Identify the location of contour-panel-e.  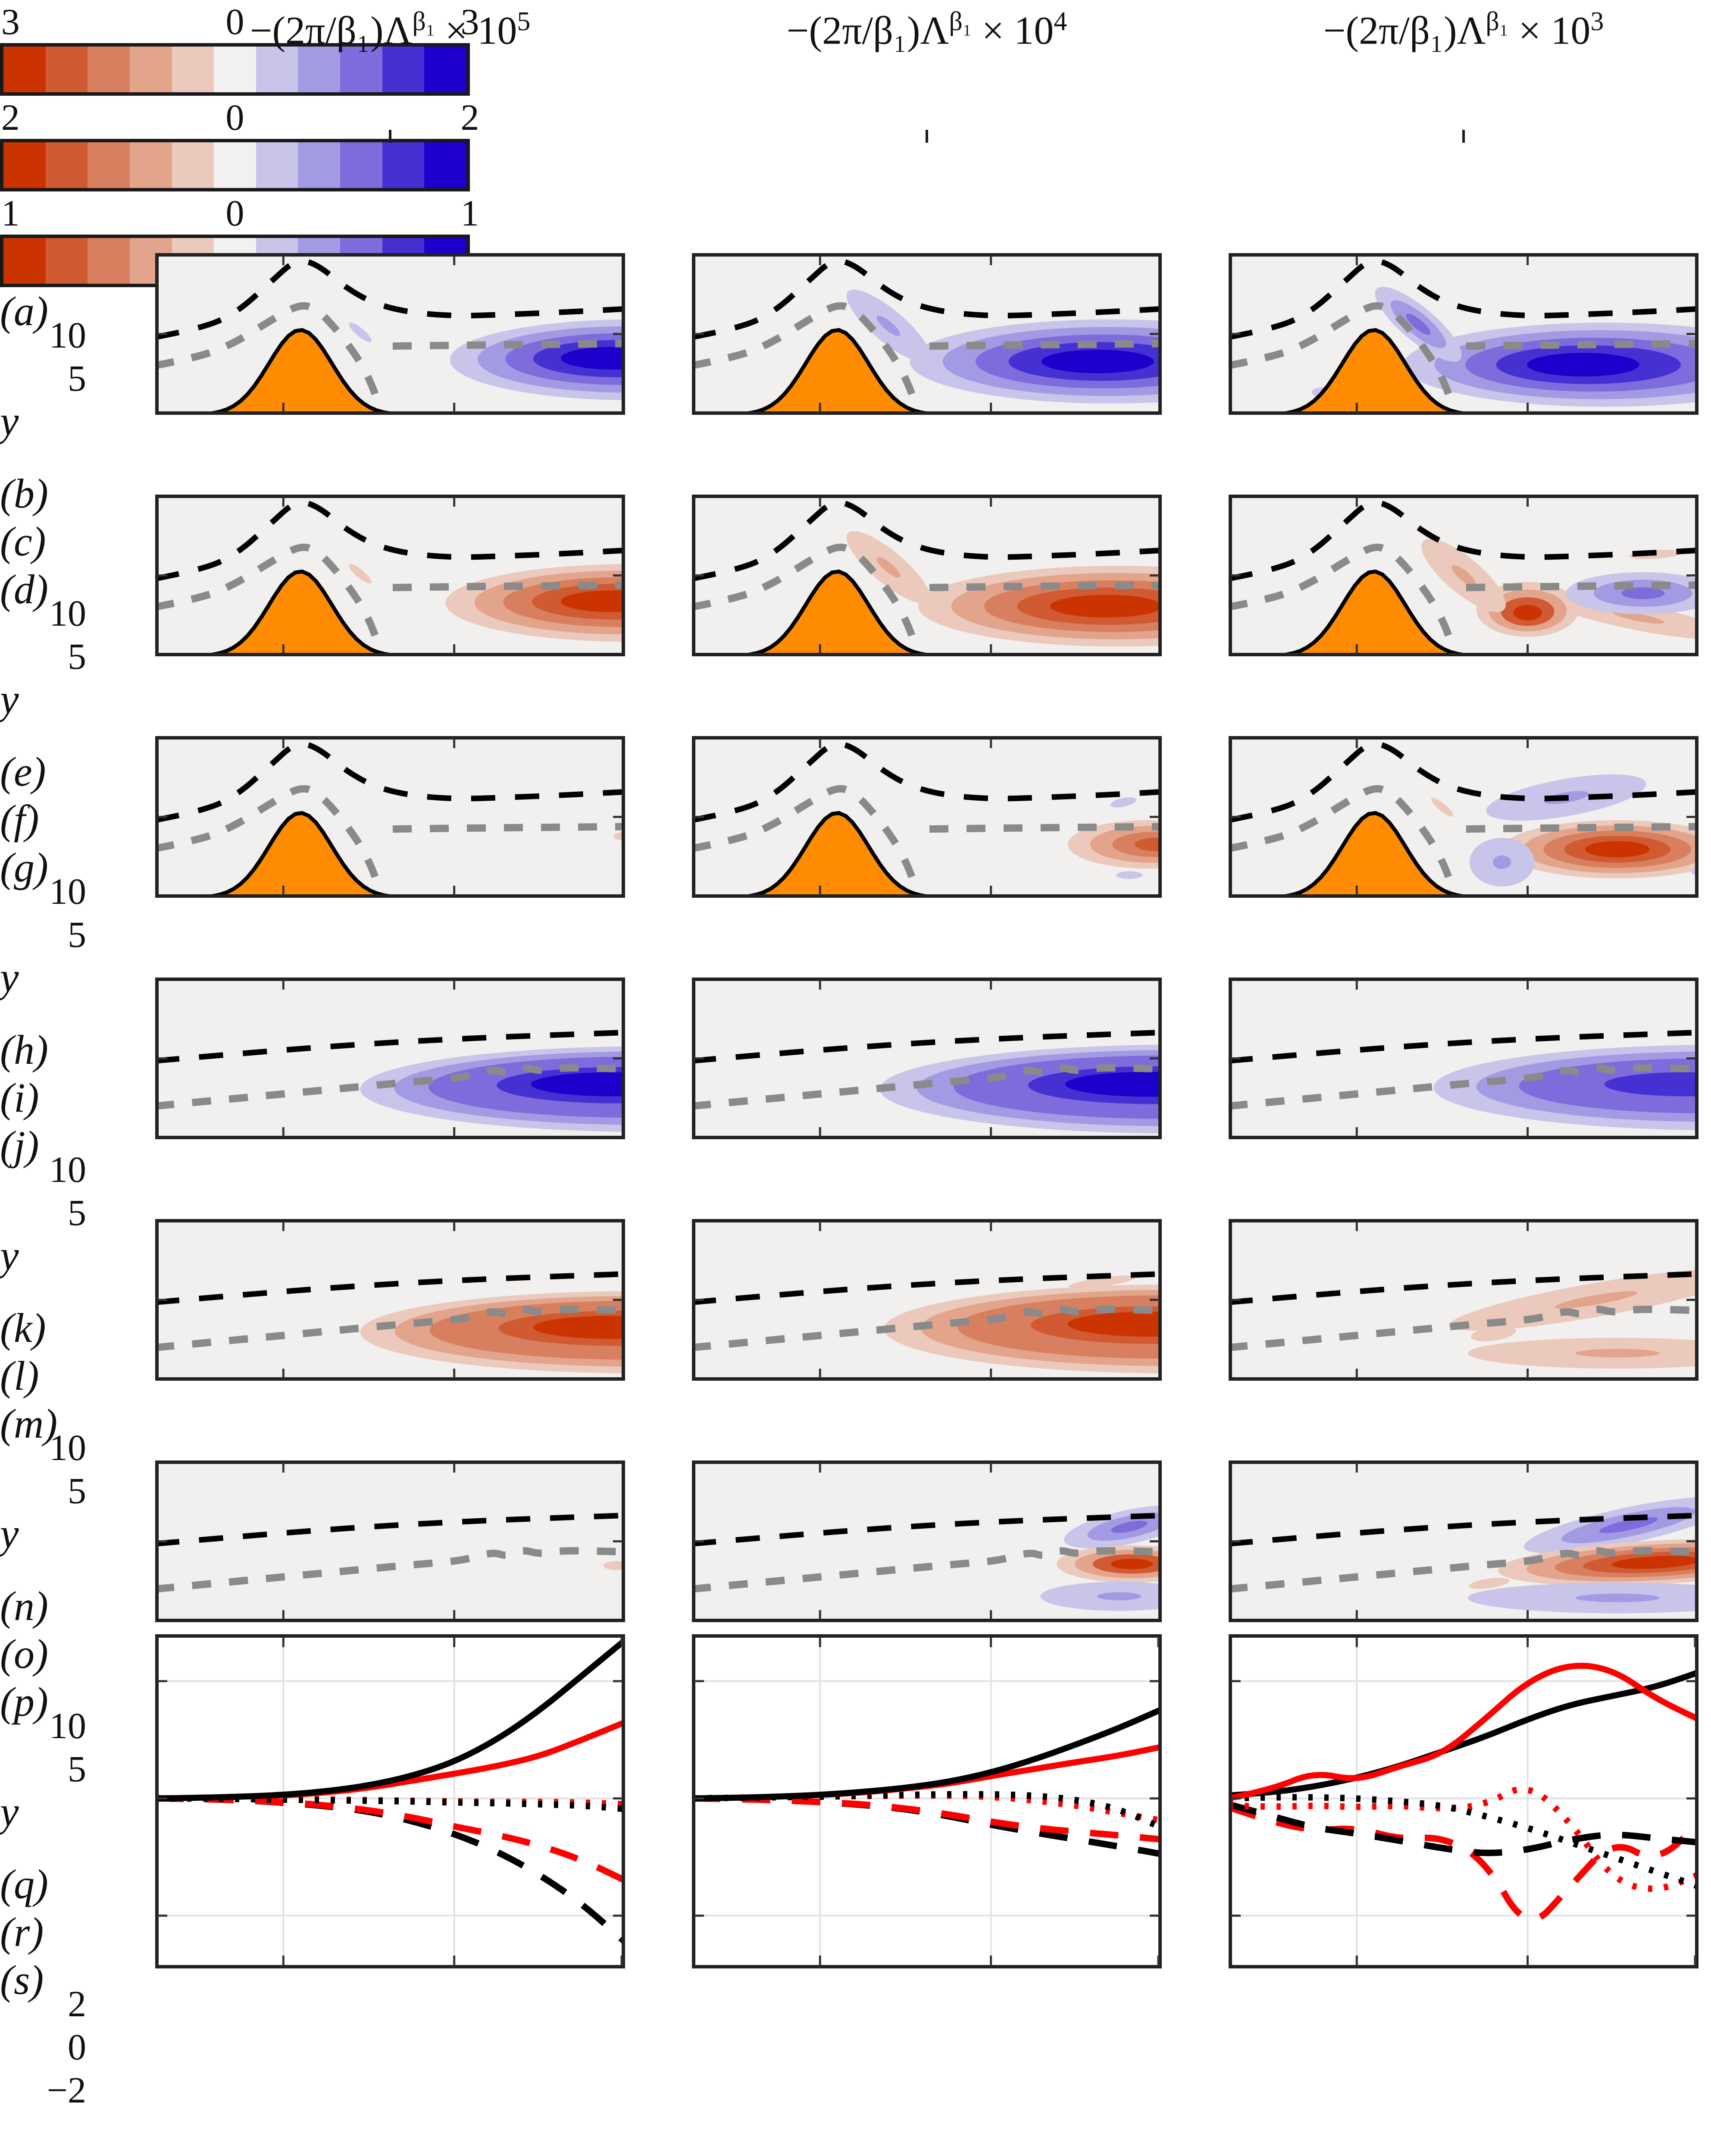
(927, 575).